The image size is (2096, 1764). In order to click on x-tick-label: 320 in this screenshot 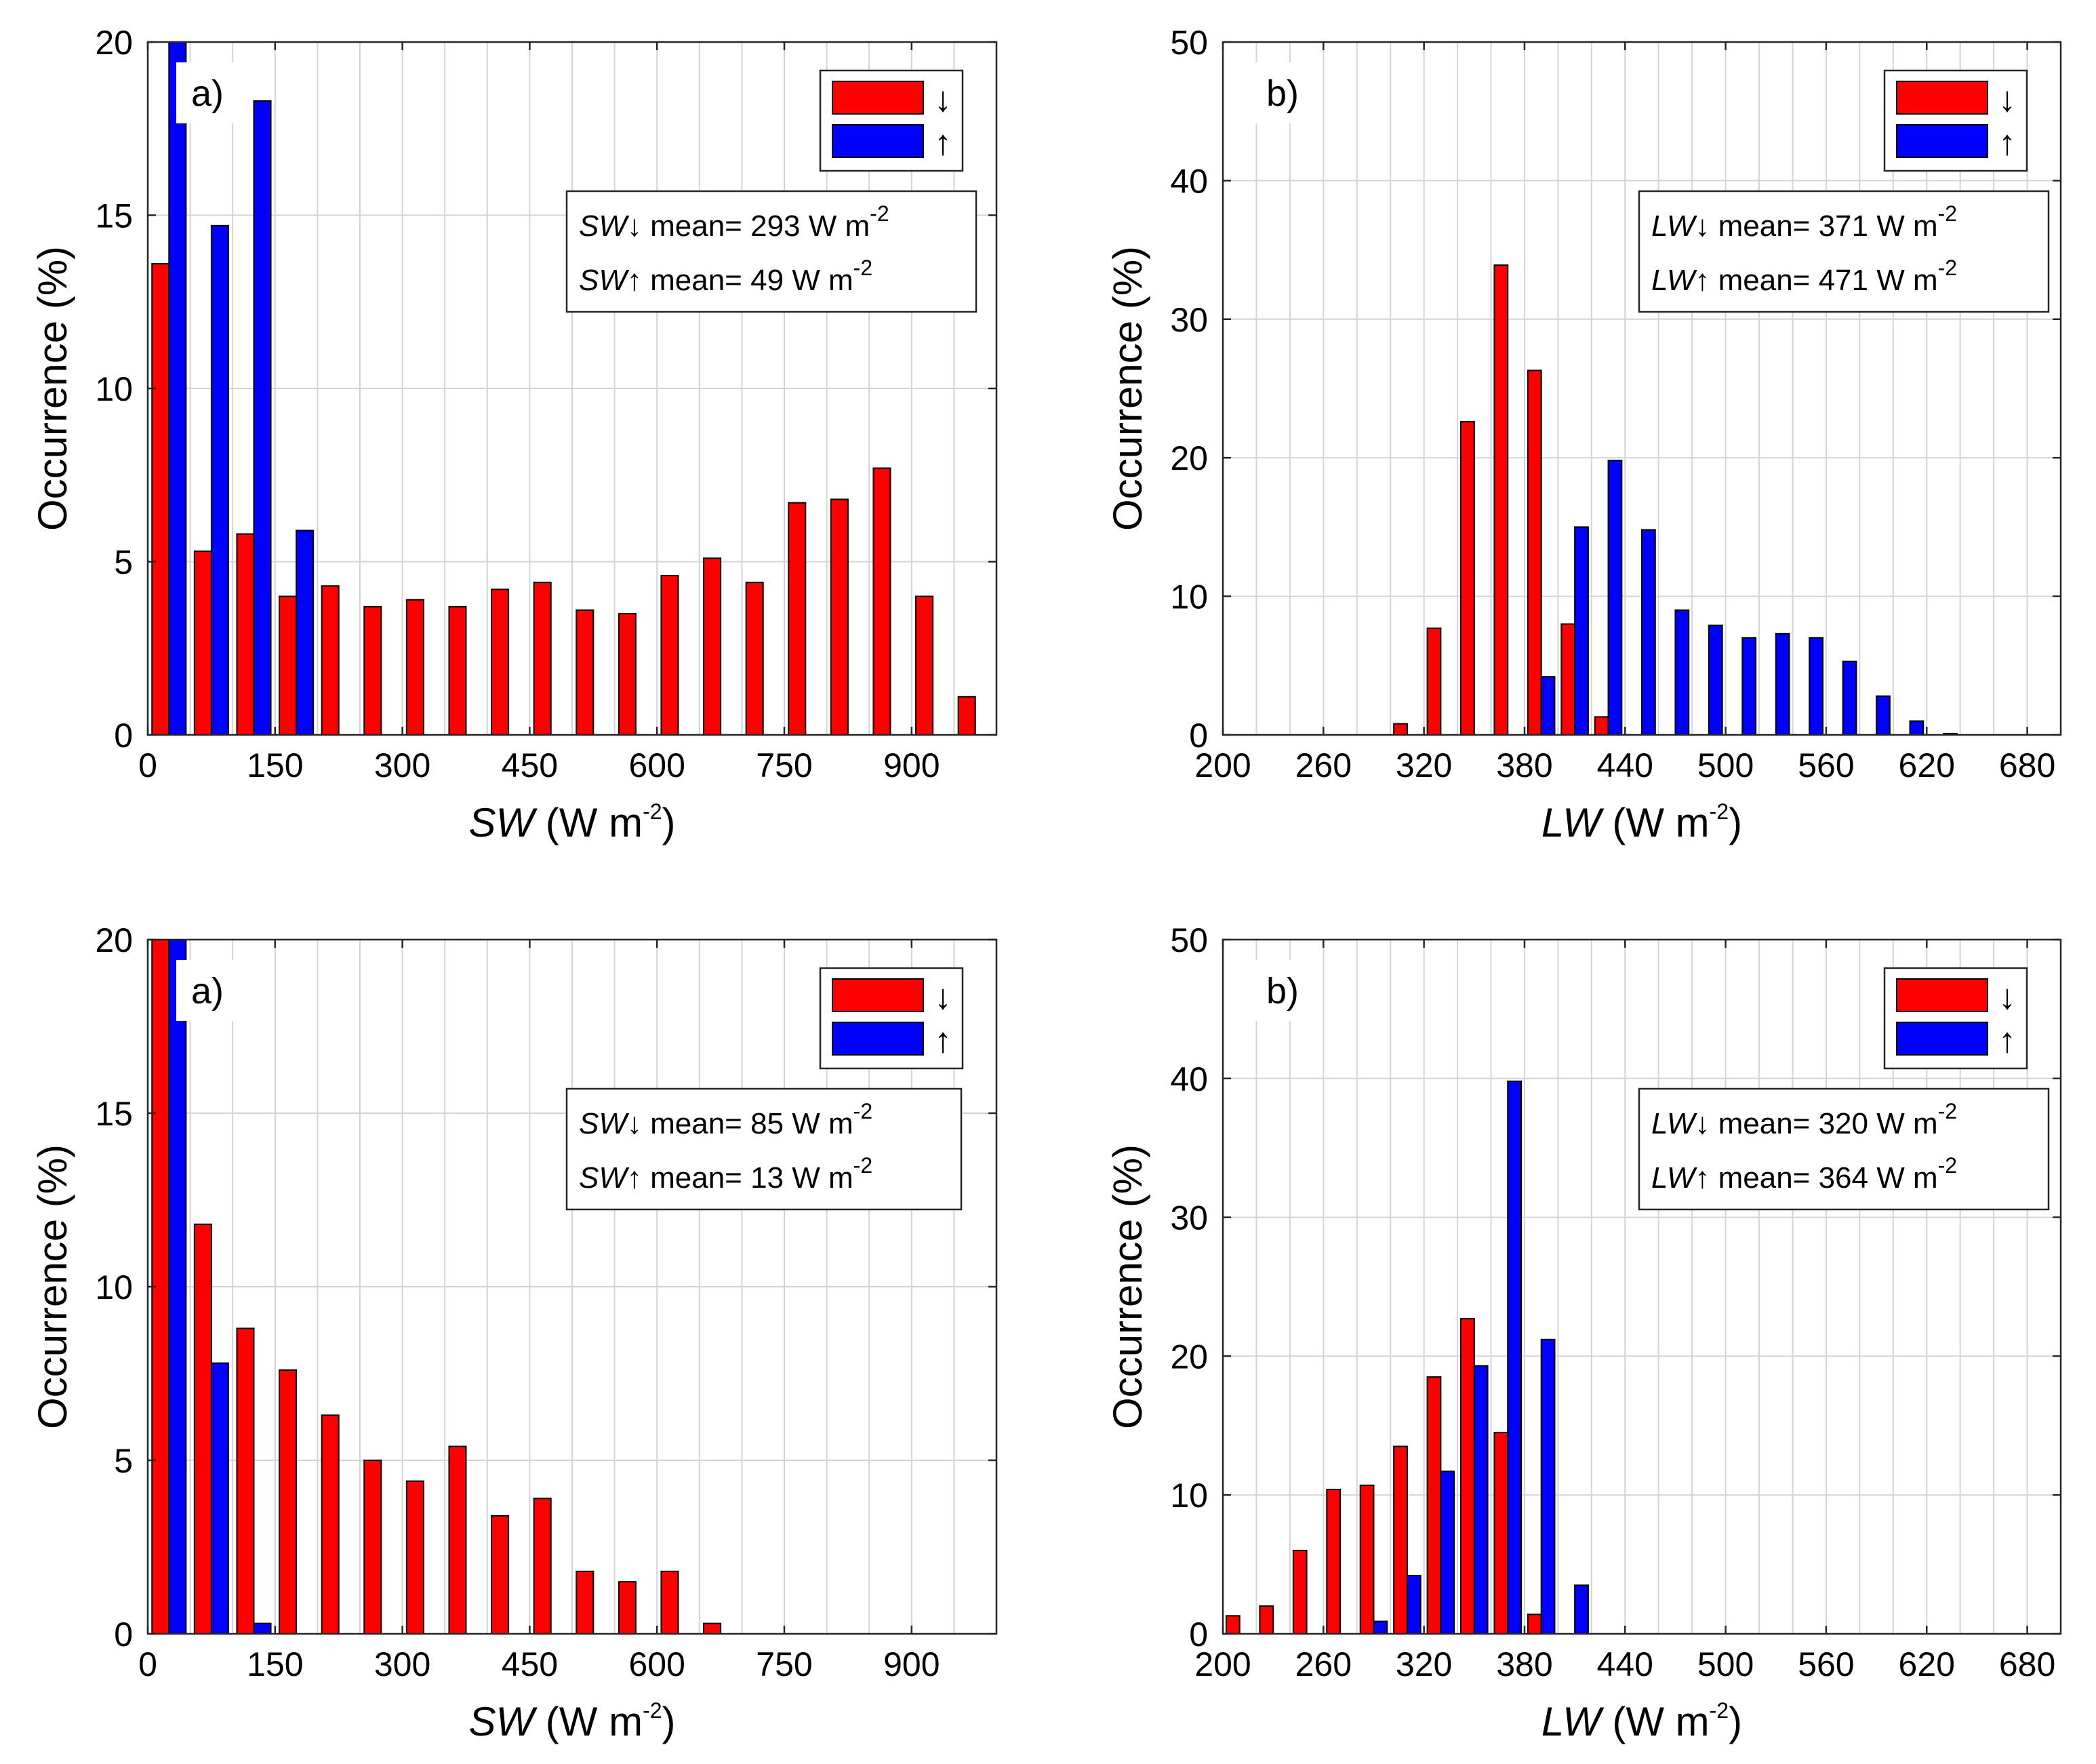, I will do `click(1424, 765)`.